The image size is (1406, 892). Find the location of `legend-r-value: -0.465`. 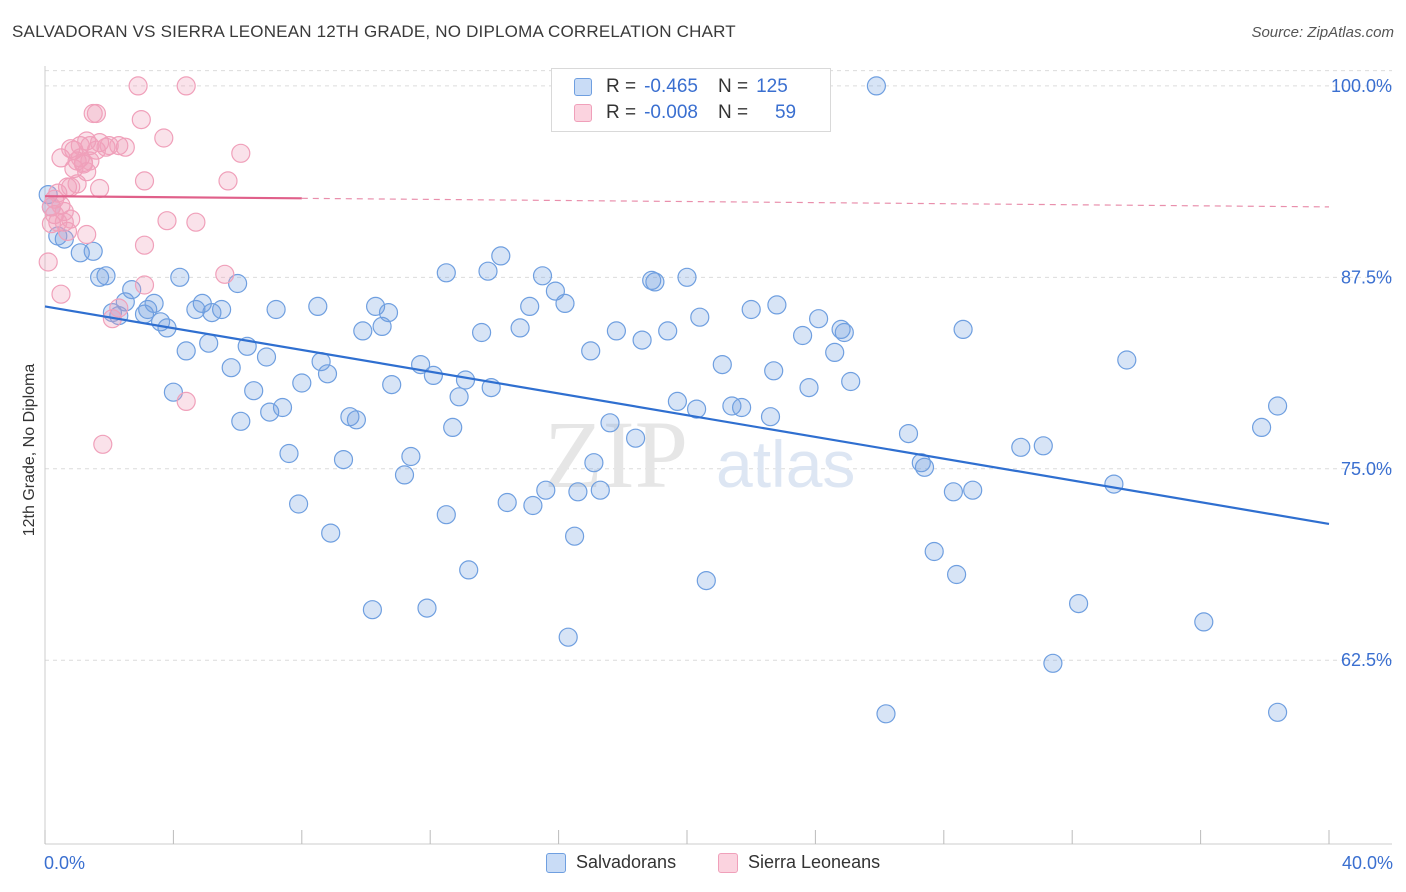

legend-r-value: -0.465 is located at coordinates (671, 86).